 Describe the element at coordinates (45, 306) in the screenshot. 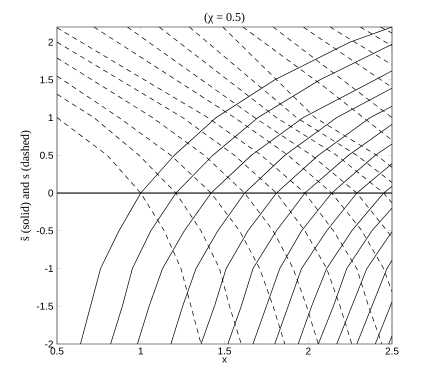

I see `y-tick-label: -1.5` at that location.